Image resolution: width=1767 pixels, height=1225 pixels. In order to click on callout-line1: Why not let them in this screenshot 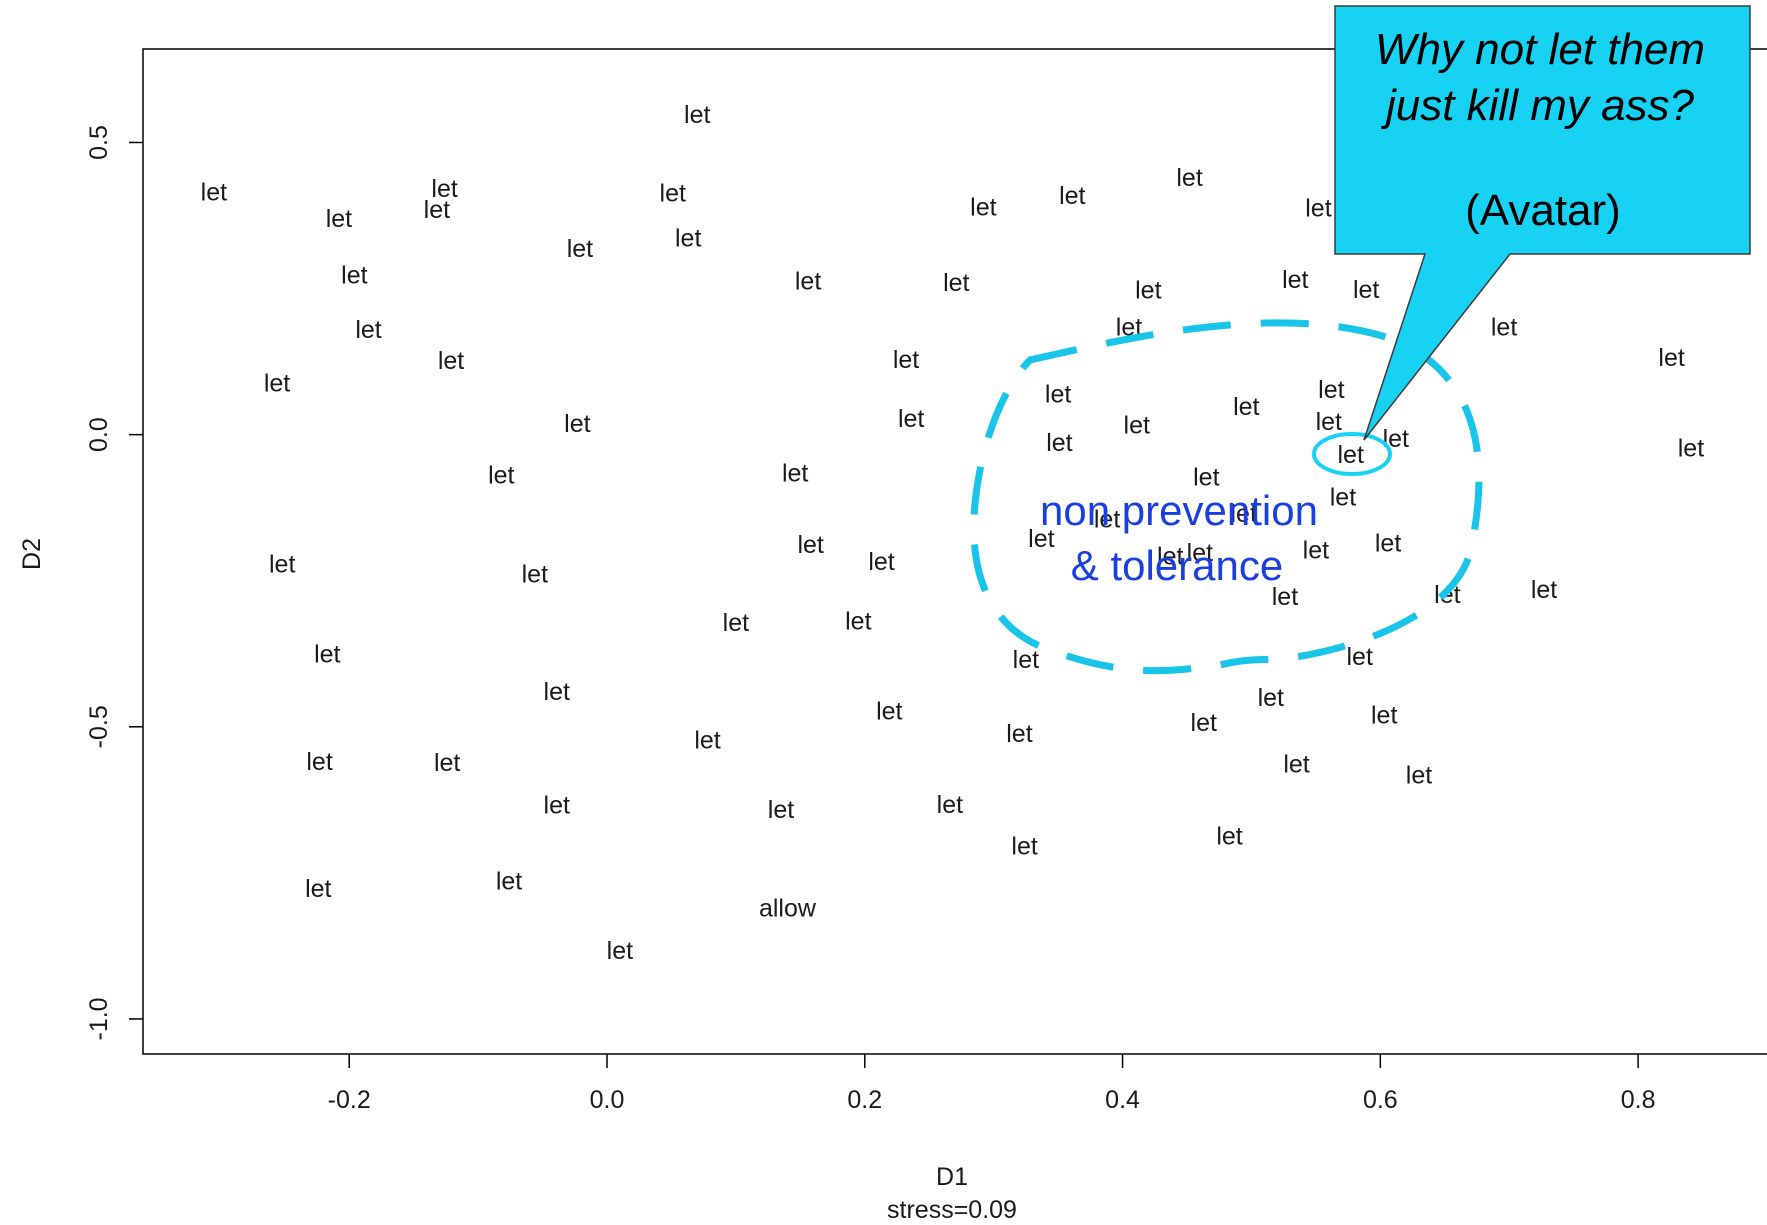, I will do `click(1540, 49)`.